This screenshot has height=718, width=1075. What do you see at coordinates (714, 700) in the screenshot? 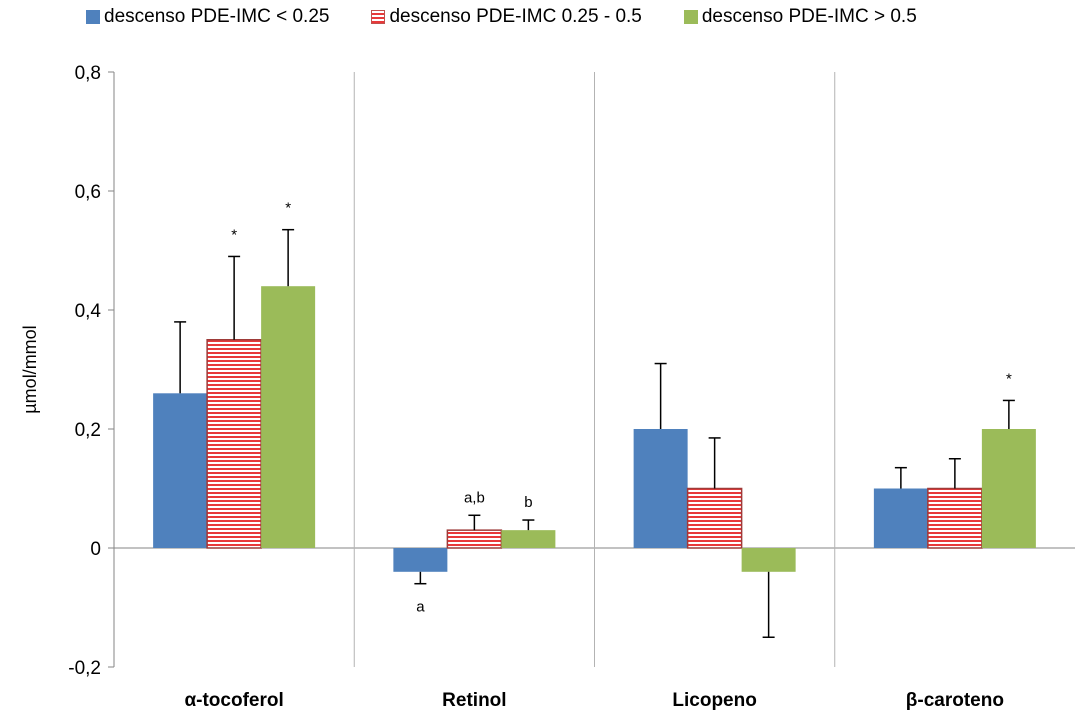
I see `category-label: Licopeno` at bounding box center [714, 700].